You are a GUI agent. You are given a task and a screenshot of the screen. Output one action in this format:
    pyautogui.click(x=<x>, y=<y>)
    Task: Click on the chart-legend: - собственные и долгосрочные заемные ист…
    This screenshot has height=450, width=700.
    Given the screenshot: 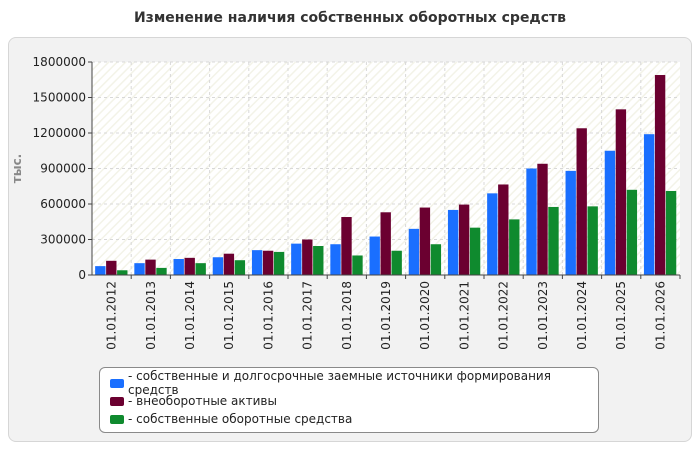 What is the action you would take?
    pyautogui.click(x=349, y=400)
    